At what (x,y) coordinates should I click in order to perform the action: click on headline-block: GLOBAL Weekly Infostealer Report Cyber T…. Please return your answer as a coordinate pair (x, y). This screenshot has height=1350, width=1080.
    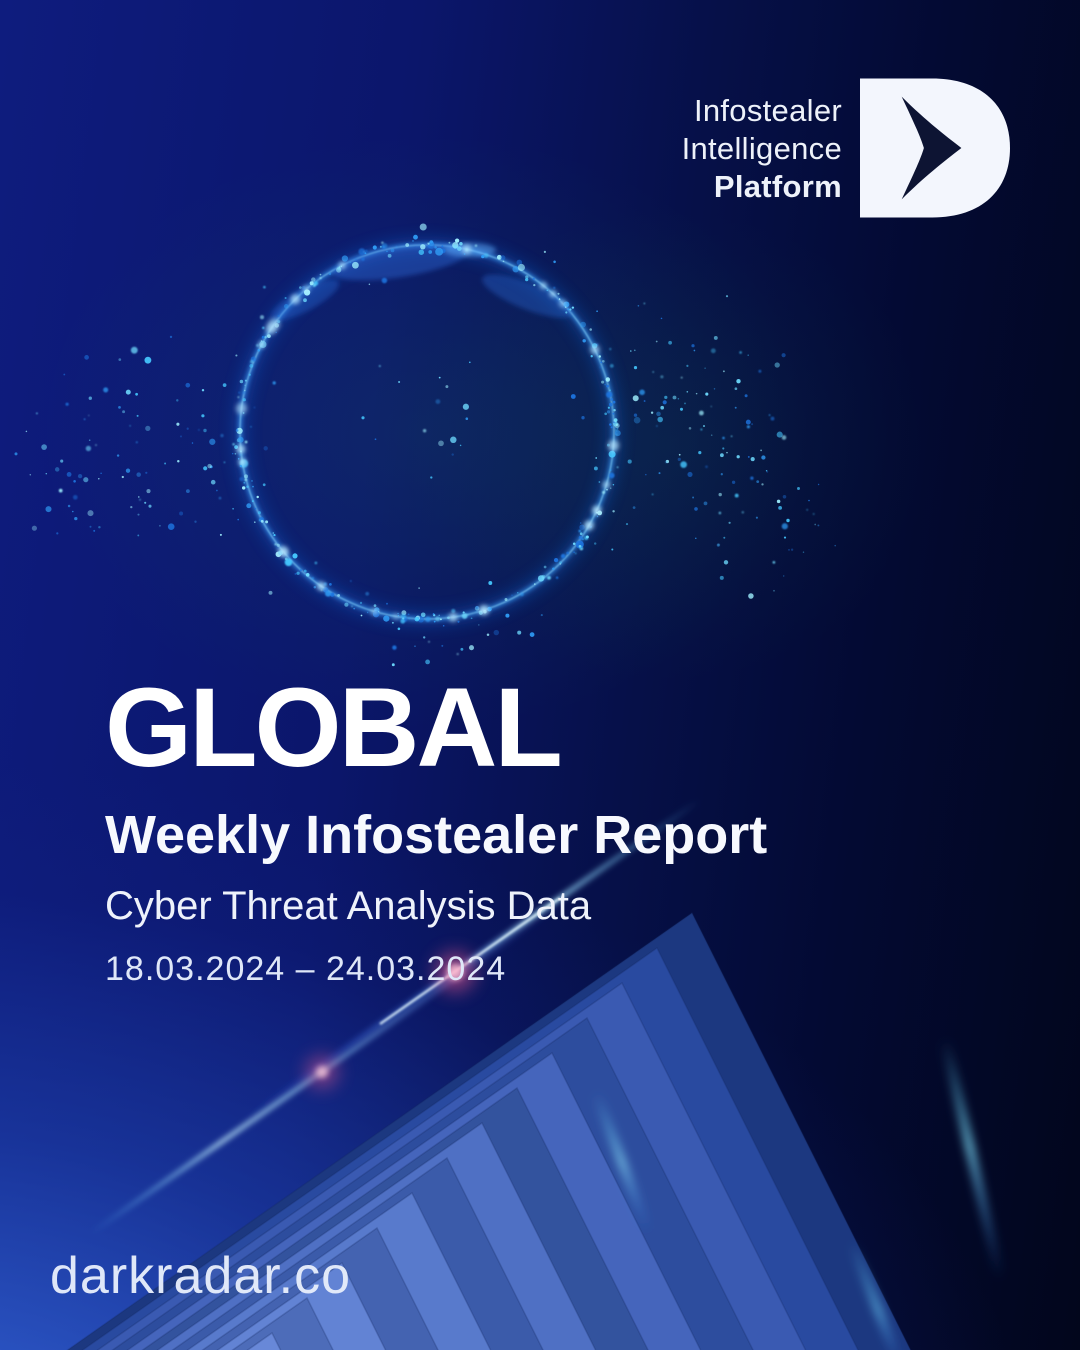
    Looking at the image, I should click on (436, 826).